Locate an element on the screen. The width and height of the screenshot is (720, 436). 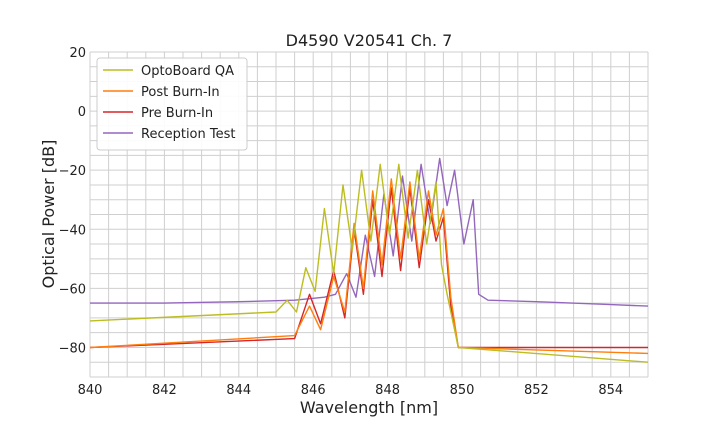
y-tick-label: −80 is located at coordinates (72, 348).